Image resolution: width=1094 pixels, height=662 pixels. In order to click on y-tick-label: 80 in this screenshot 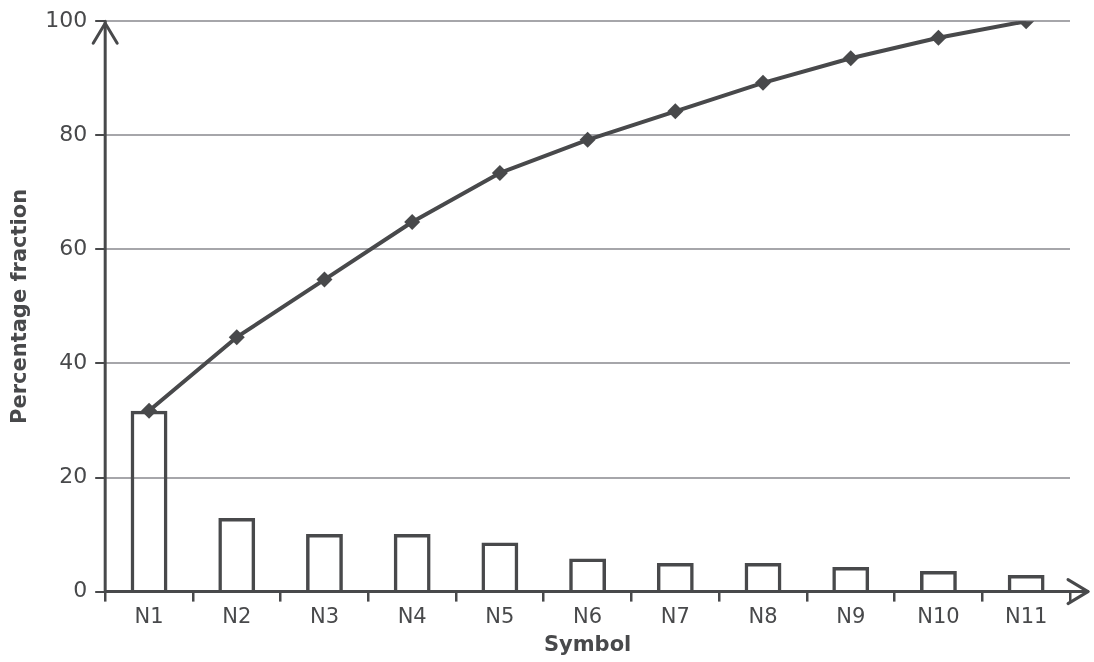, I will do `click(73, 133)`.